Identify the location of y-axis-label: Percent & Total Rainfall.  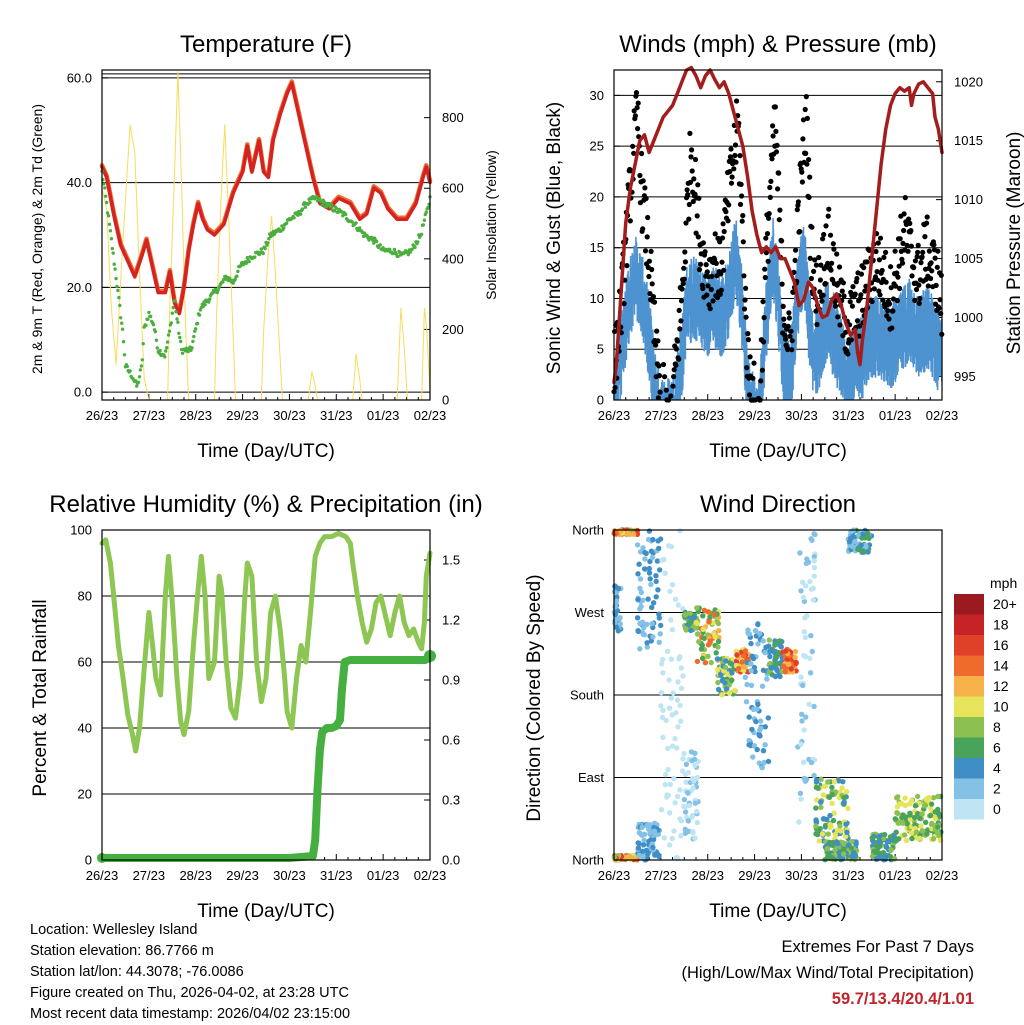
(40, 697).